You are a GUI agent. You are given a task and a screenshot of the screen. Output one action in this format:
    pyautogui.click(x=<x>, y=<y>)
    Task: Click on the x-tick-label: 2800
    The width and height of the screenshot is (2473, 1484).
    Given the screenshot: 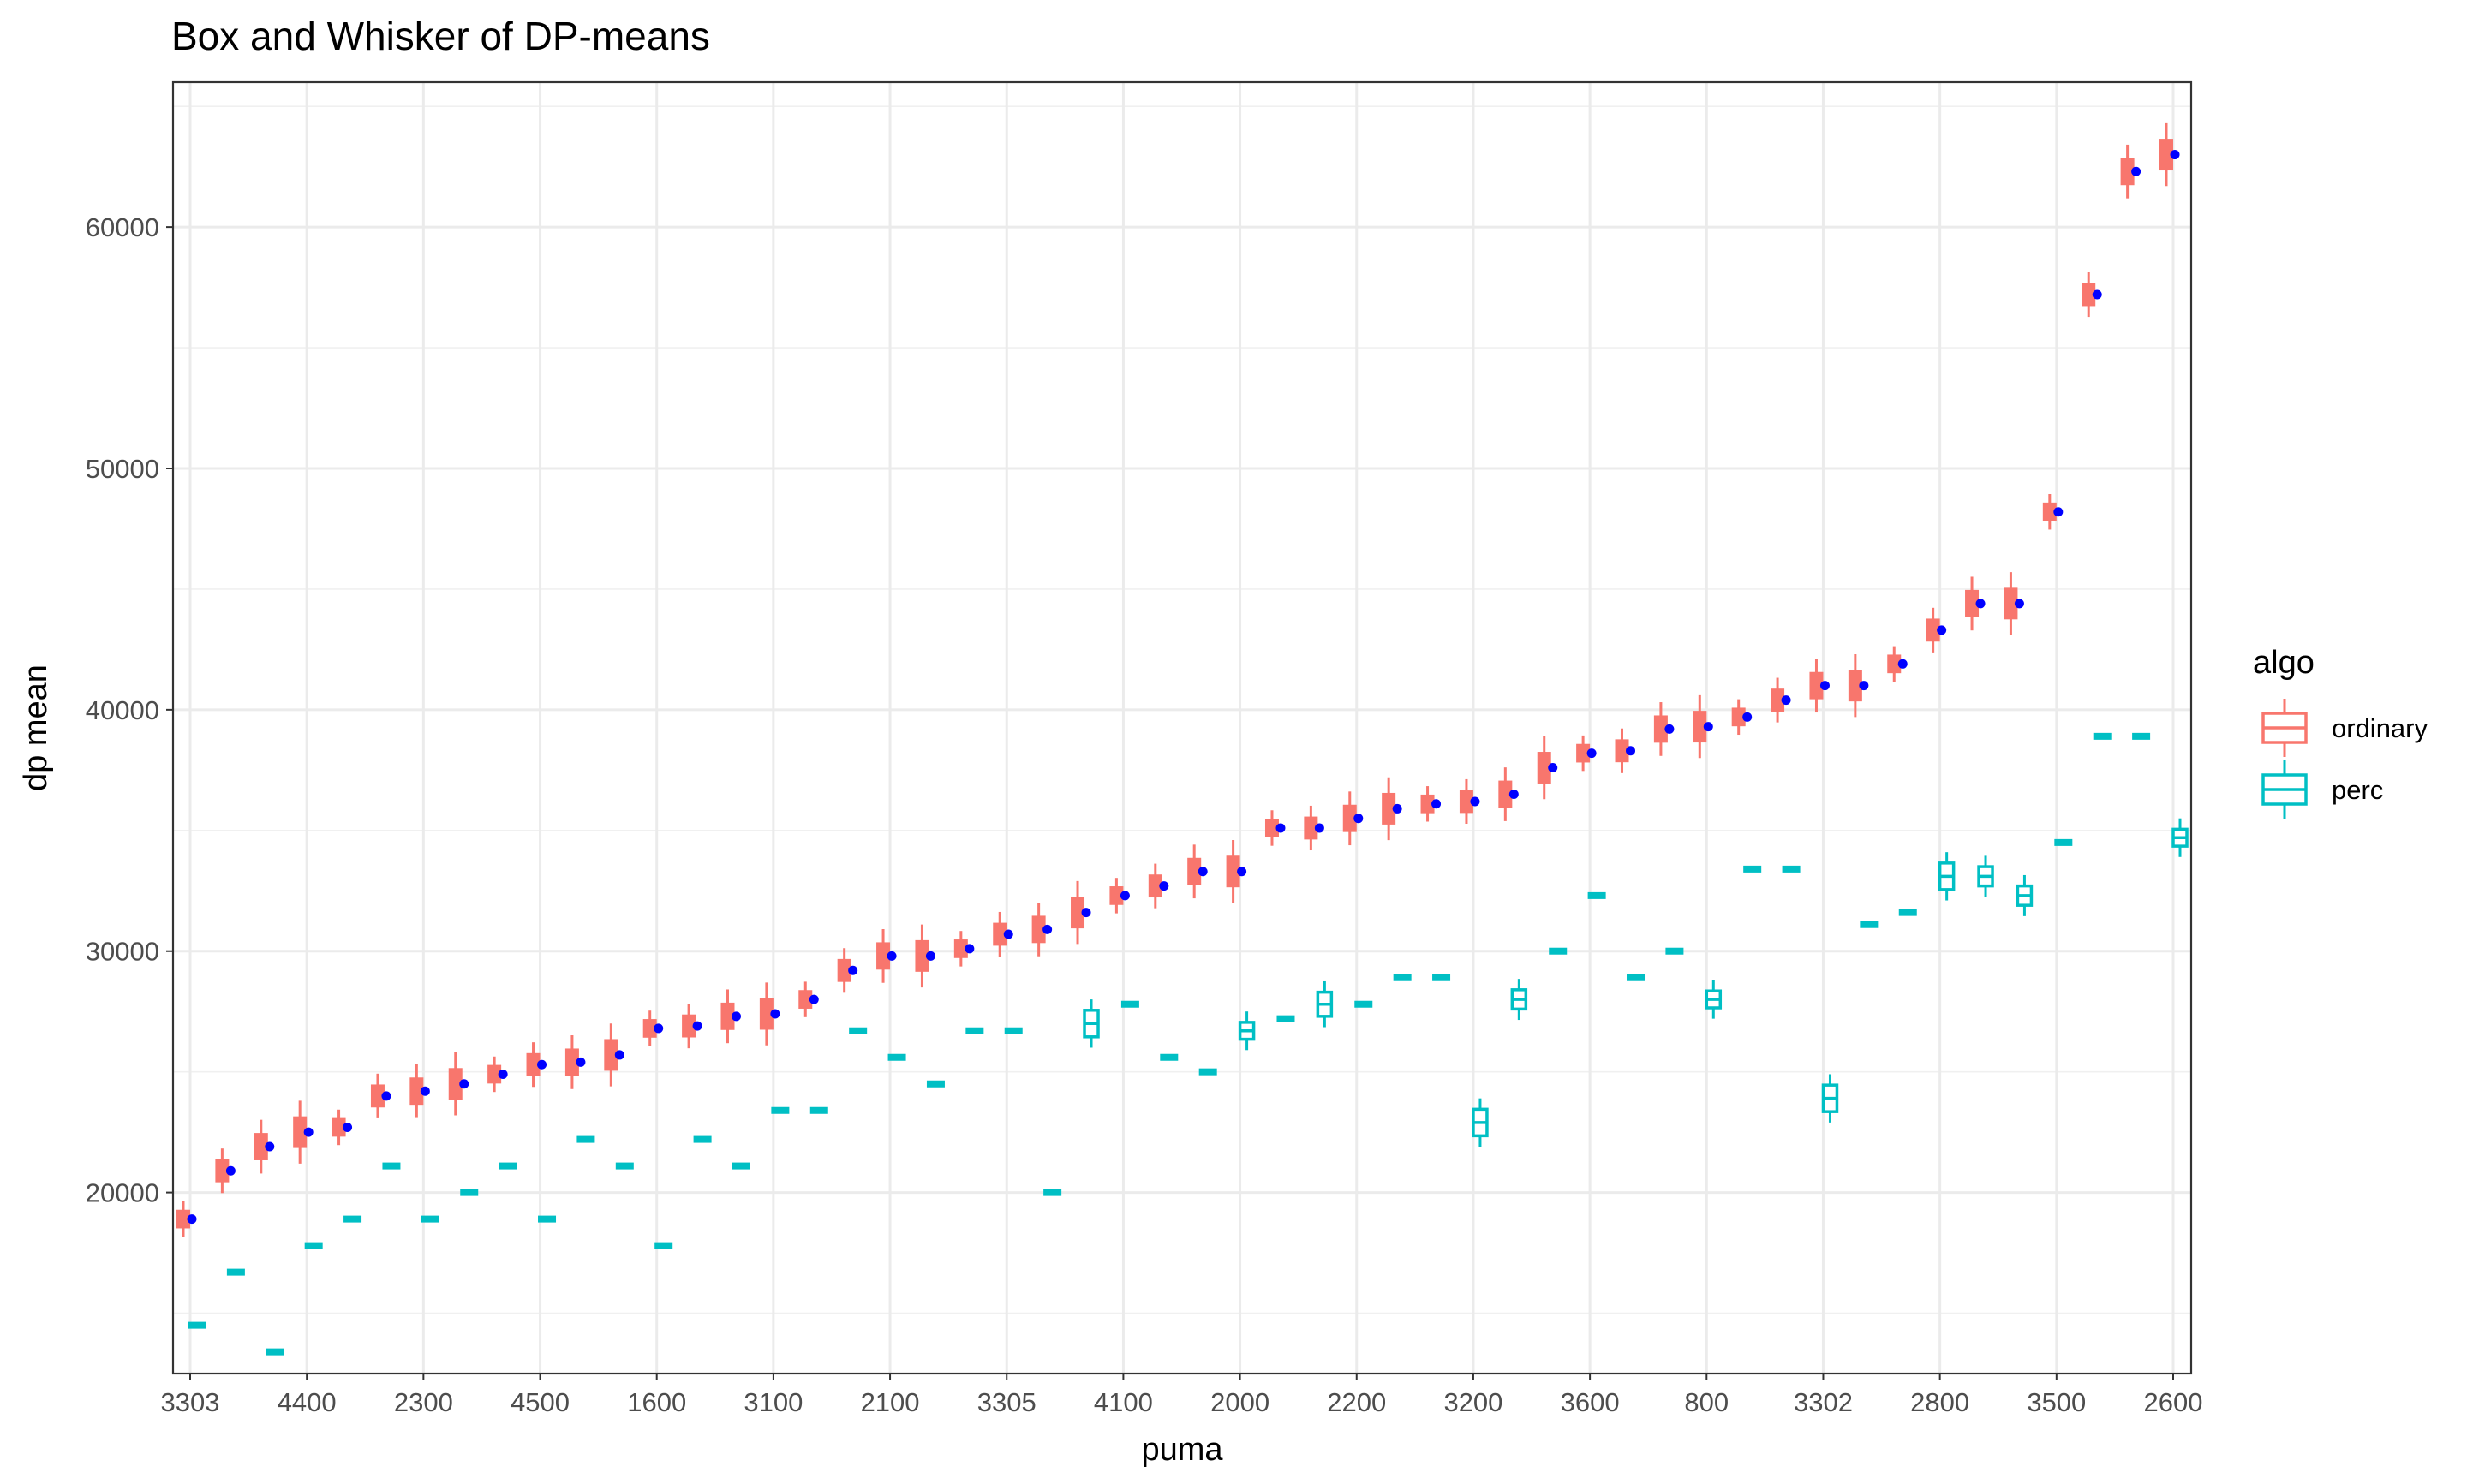 What is the action you would take?
    pyautogui.click(x=1939, y=1402)
    